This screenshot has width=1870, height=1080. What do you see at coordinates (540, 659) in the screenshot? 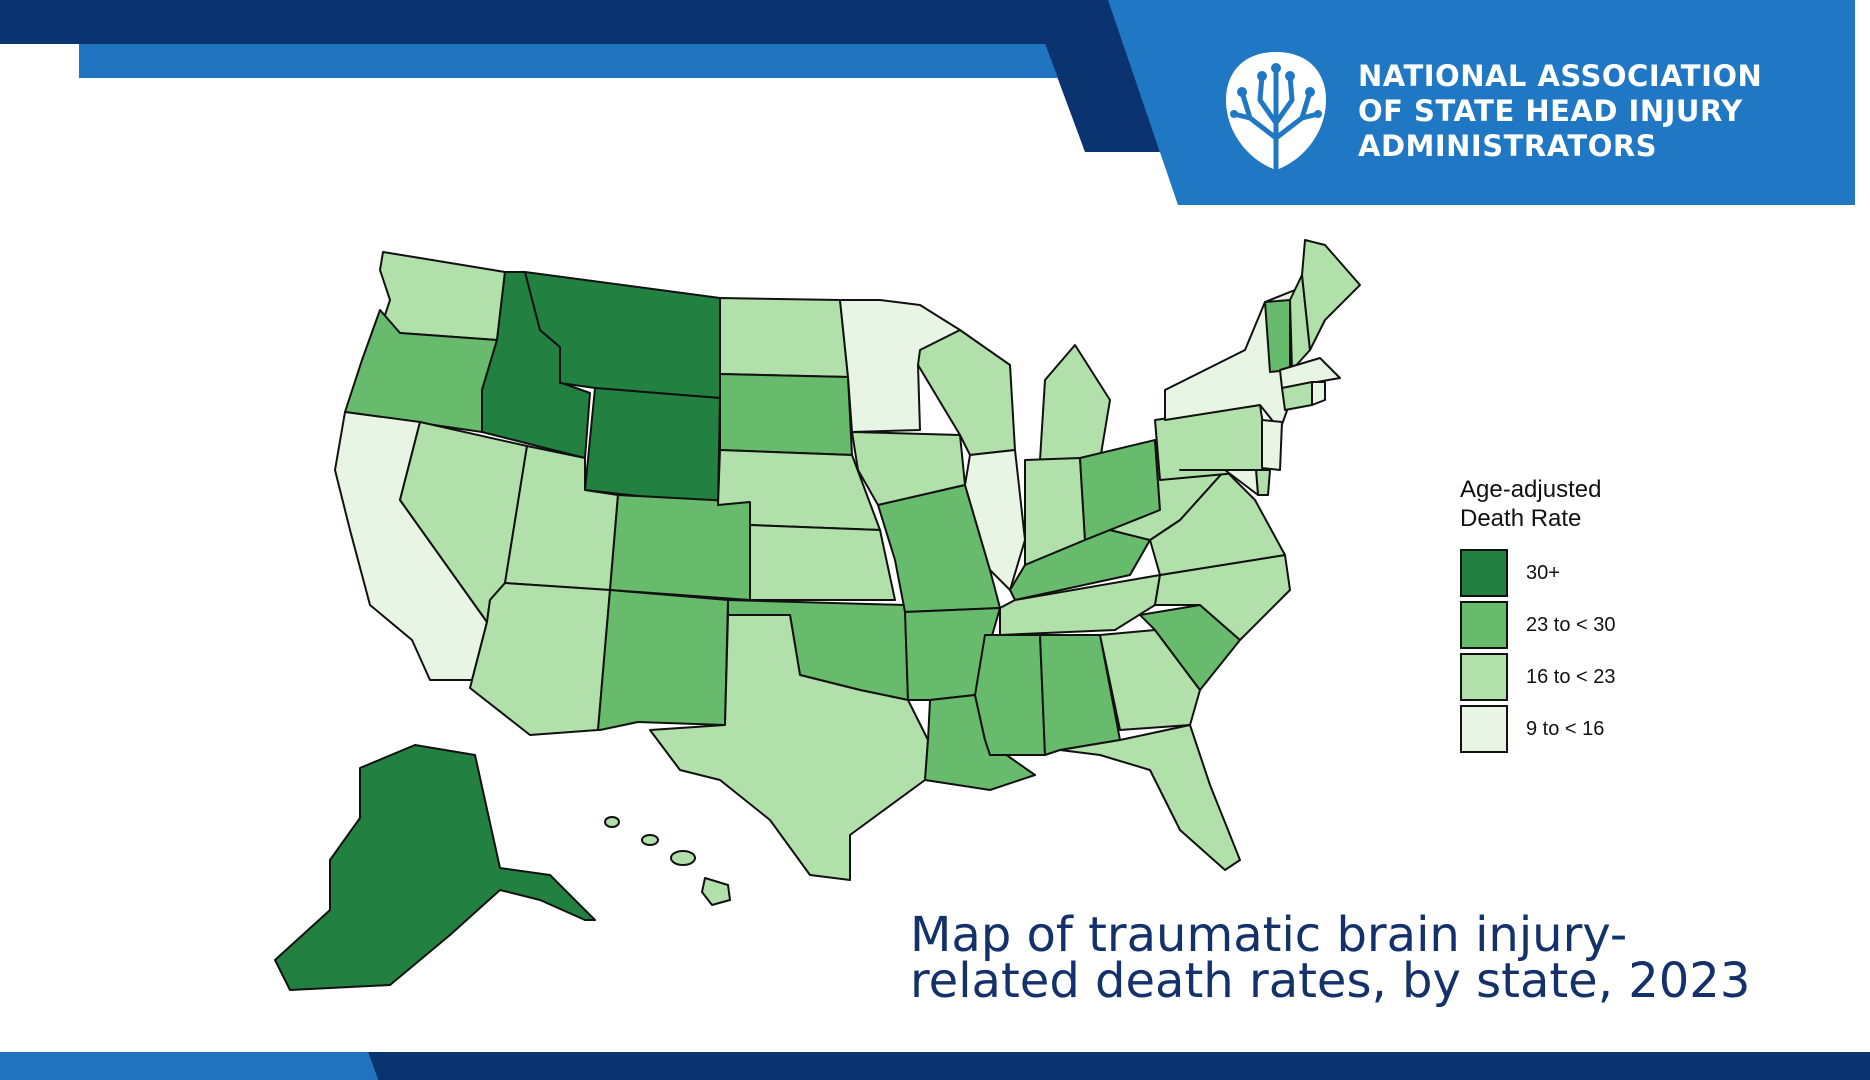
I see `state-az` at bounding box center [540, 659].